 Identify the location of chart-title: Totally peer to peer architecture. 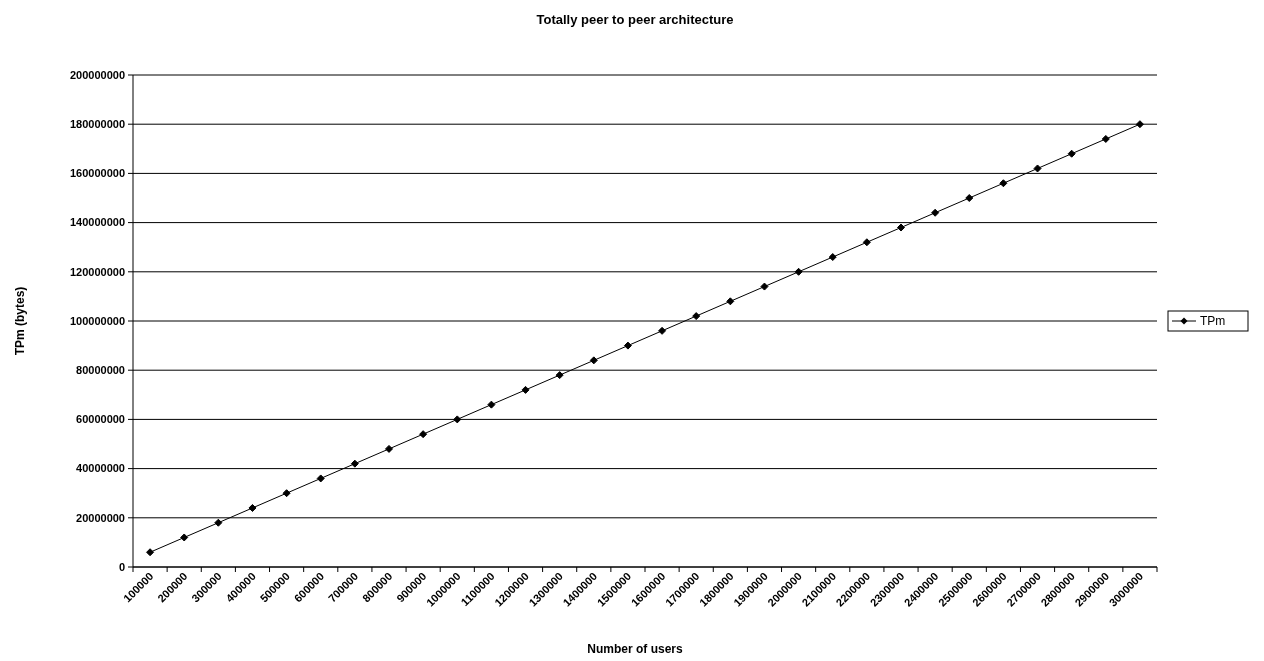
(635, 19).